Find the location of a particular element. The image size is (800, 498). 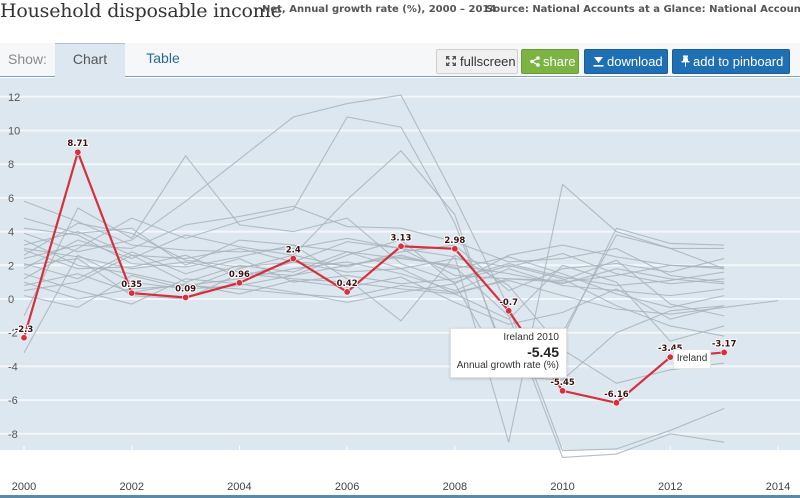

share-label: share is located at coordinates (559, 61).